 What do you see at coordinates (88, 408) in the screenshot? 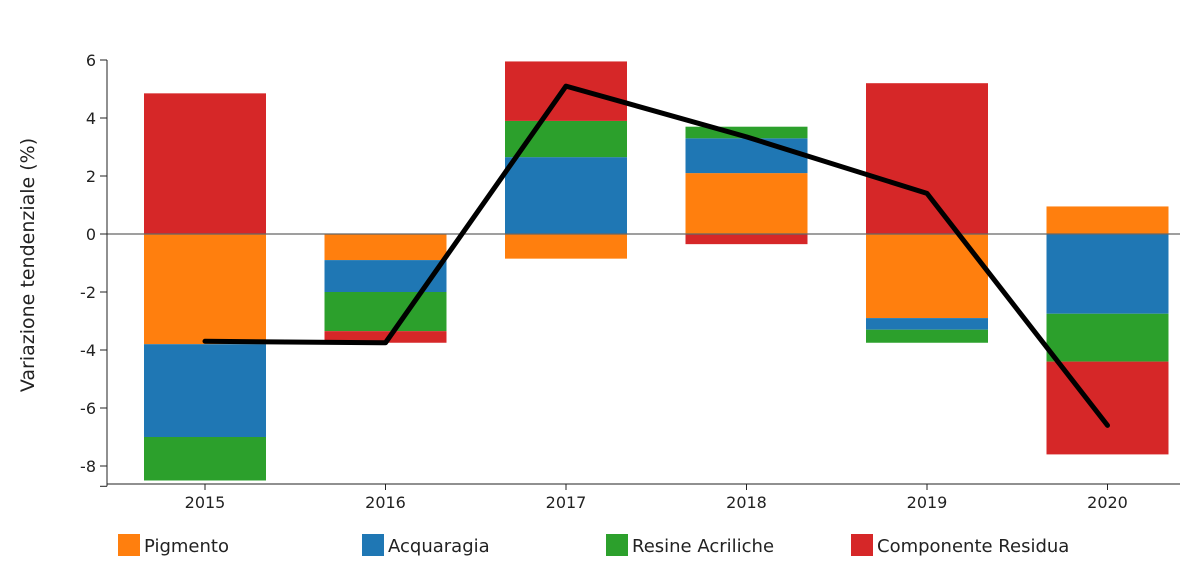
I see `y-tick-label: -6` at bounding box center [88, 408].